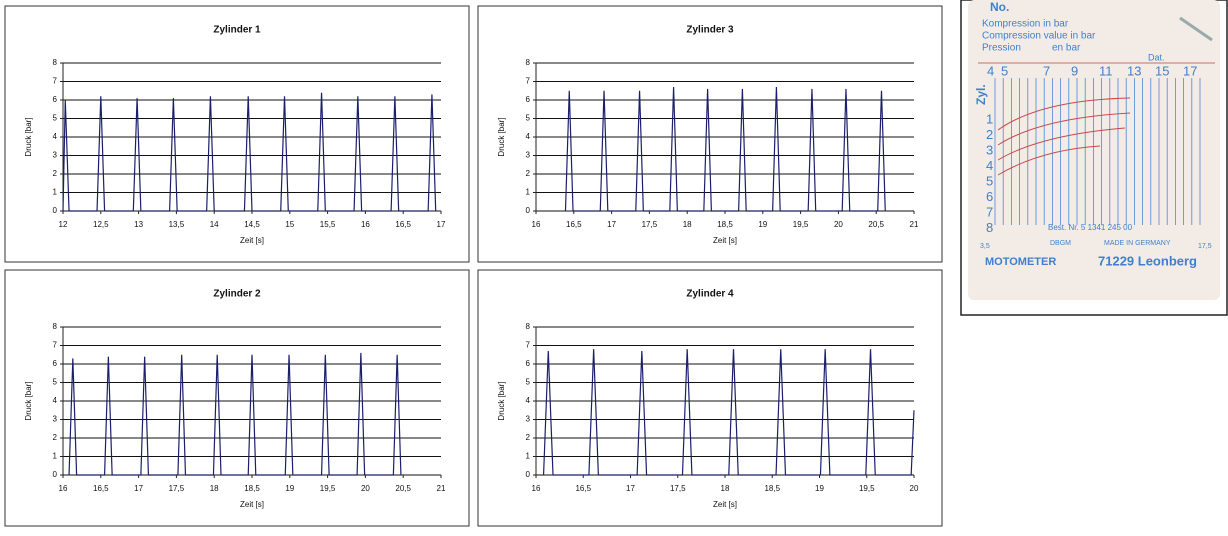  What do you see at coordinates (981, 94) in the screenshot?
I see `card-zyl: Zyl.` at bounding box center [981, 94].